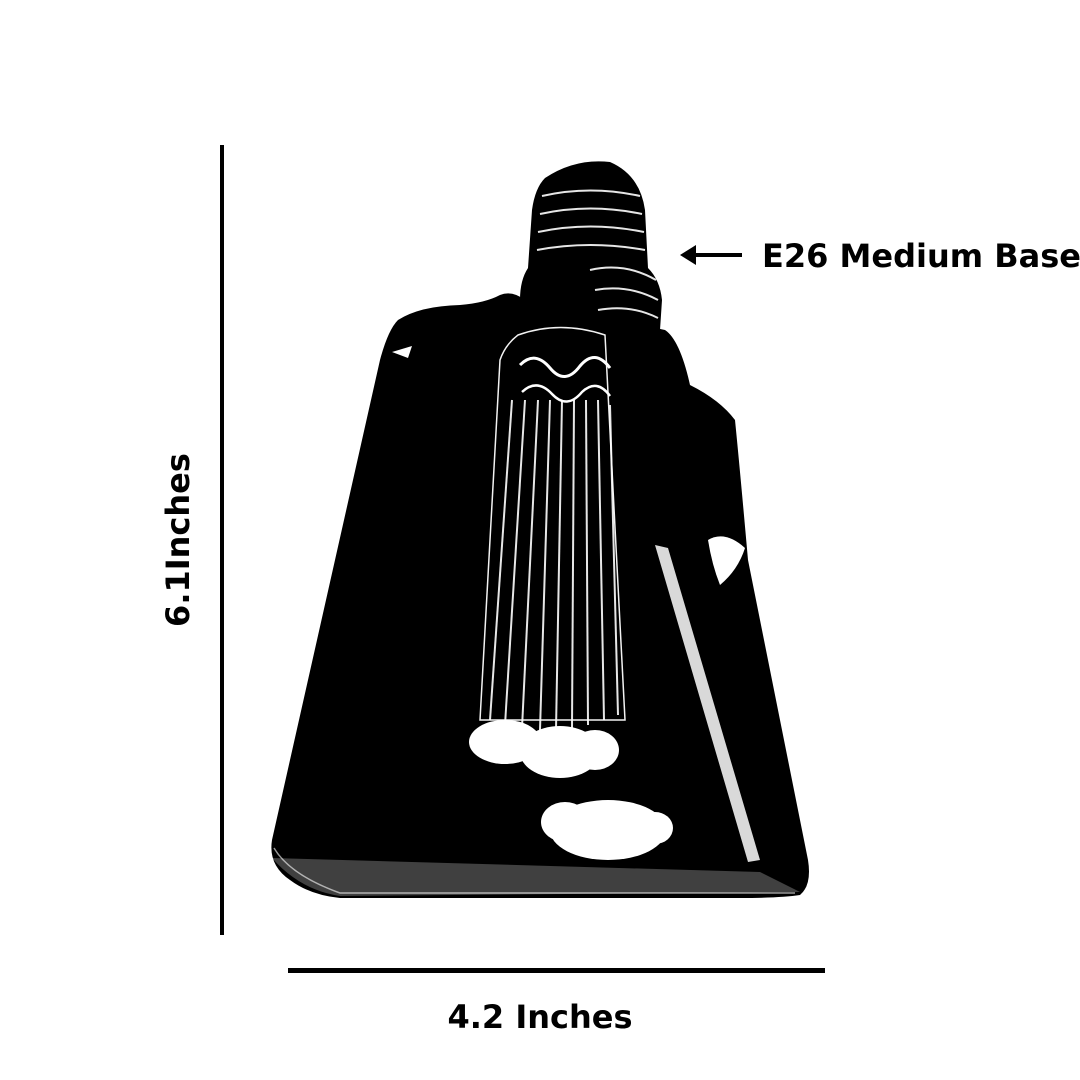 Image resolution: width=1080 pixels, height=1080 pixels. Describe the element at coordinates (178, 540) in the screenshot. I see `height-label: 6.1Inches` at that location.